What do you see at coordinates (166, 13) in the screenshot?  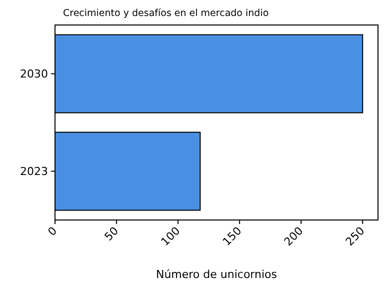 I see `chart-title: Crecimiento y desafíos en el mercado indio` at bounding box center [166, 13].